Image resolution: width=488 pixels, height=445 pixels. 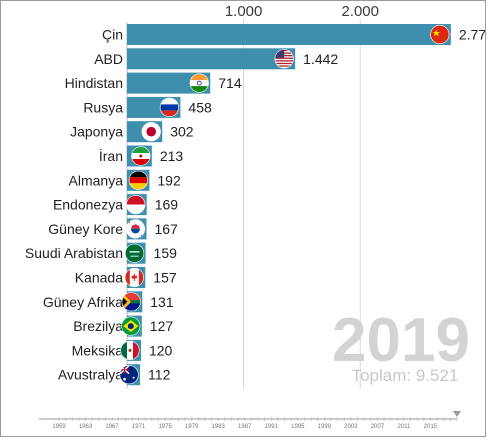 What do you see at coordinates (172, 156) in the screenshot?
I see `value-label: 213` at bounding box center [172, 156].